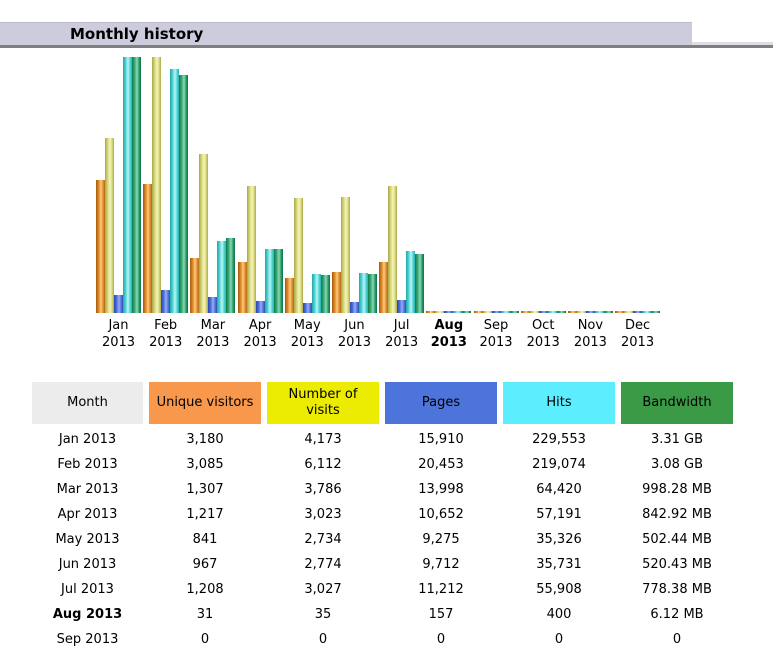 This screenshot has height=649, width=773. What do you see at coordinates (87, 638) in the screenshot?
I see `month-cell: Sep 2013` at bounding box center [87, 638].